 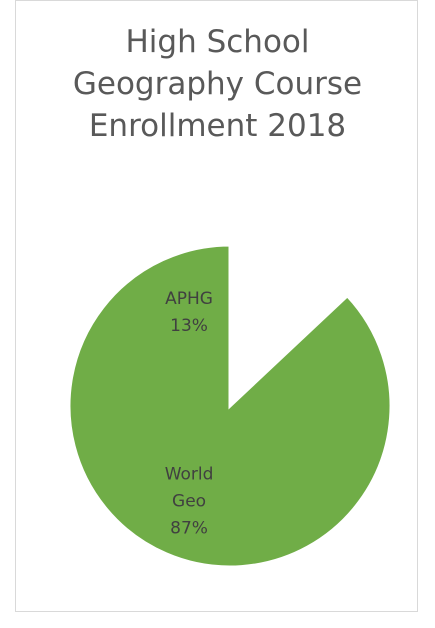 What do you see at coordinates (189, 475) in the screenshot?
I see `slice-name-label-world-geo-0: World` at bounding box center [189, 475].